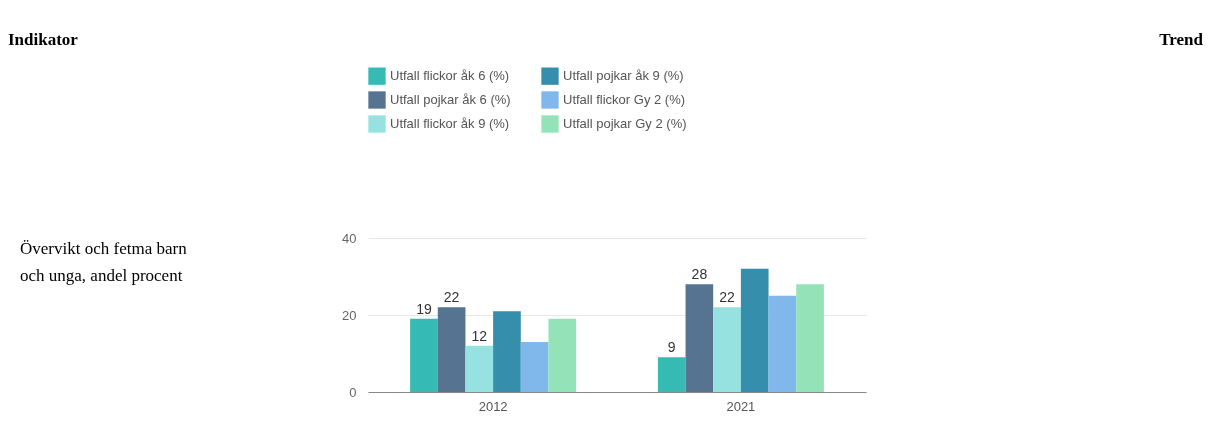 The image size is (1213, 445). I want to click on data-label: 28, so click(699, 274).